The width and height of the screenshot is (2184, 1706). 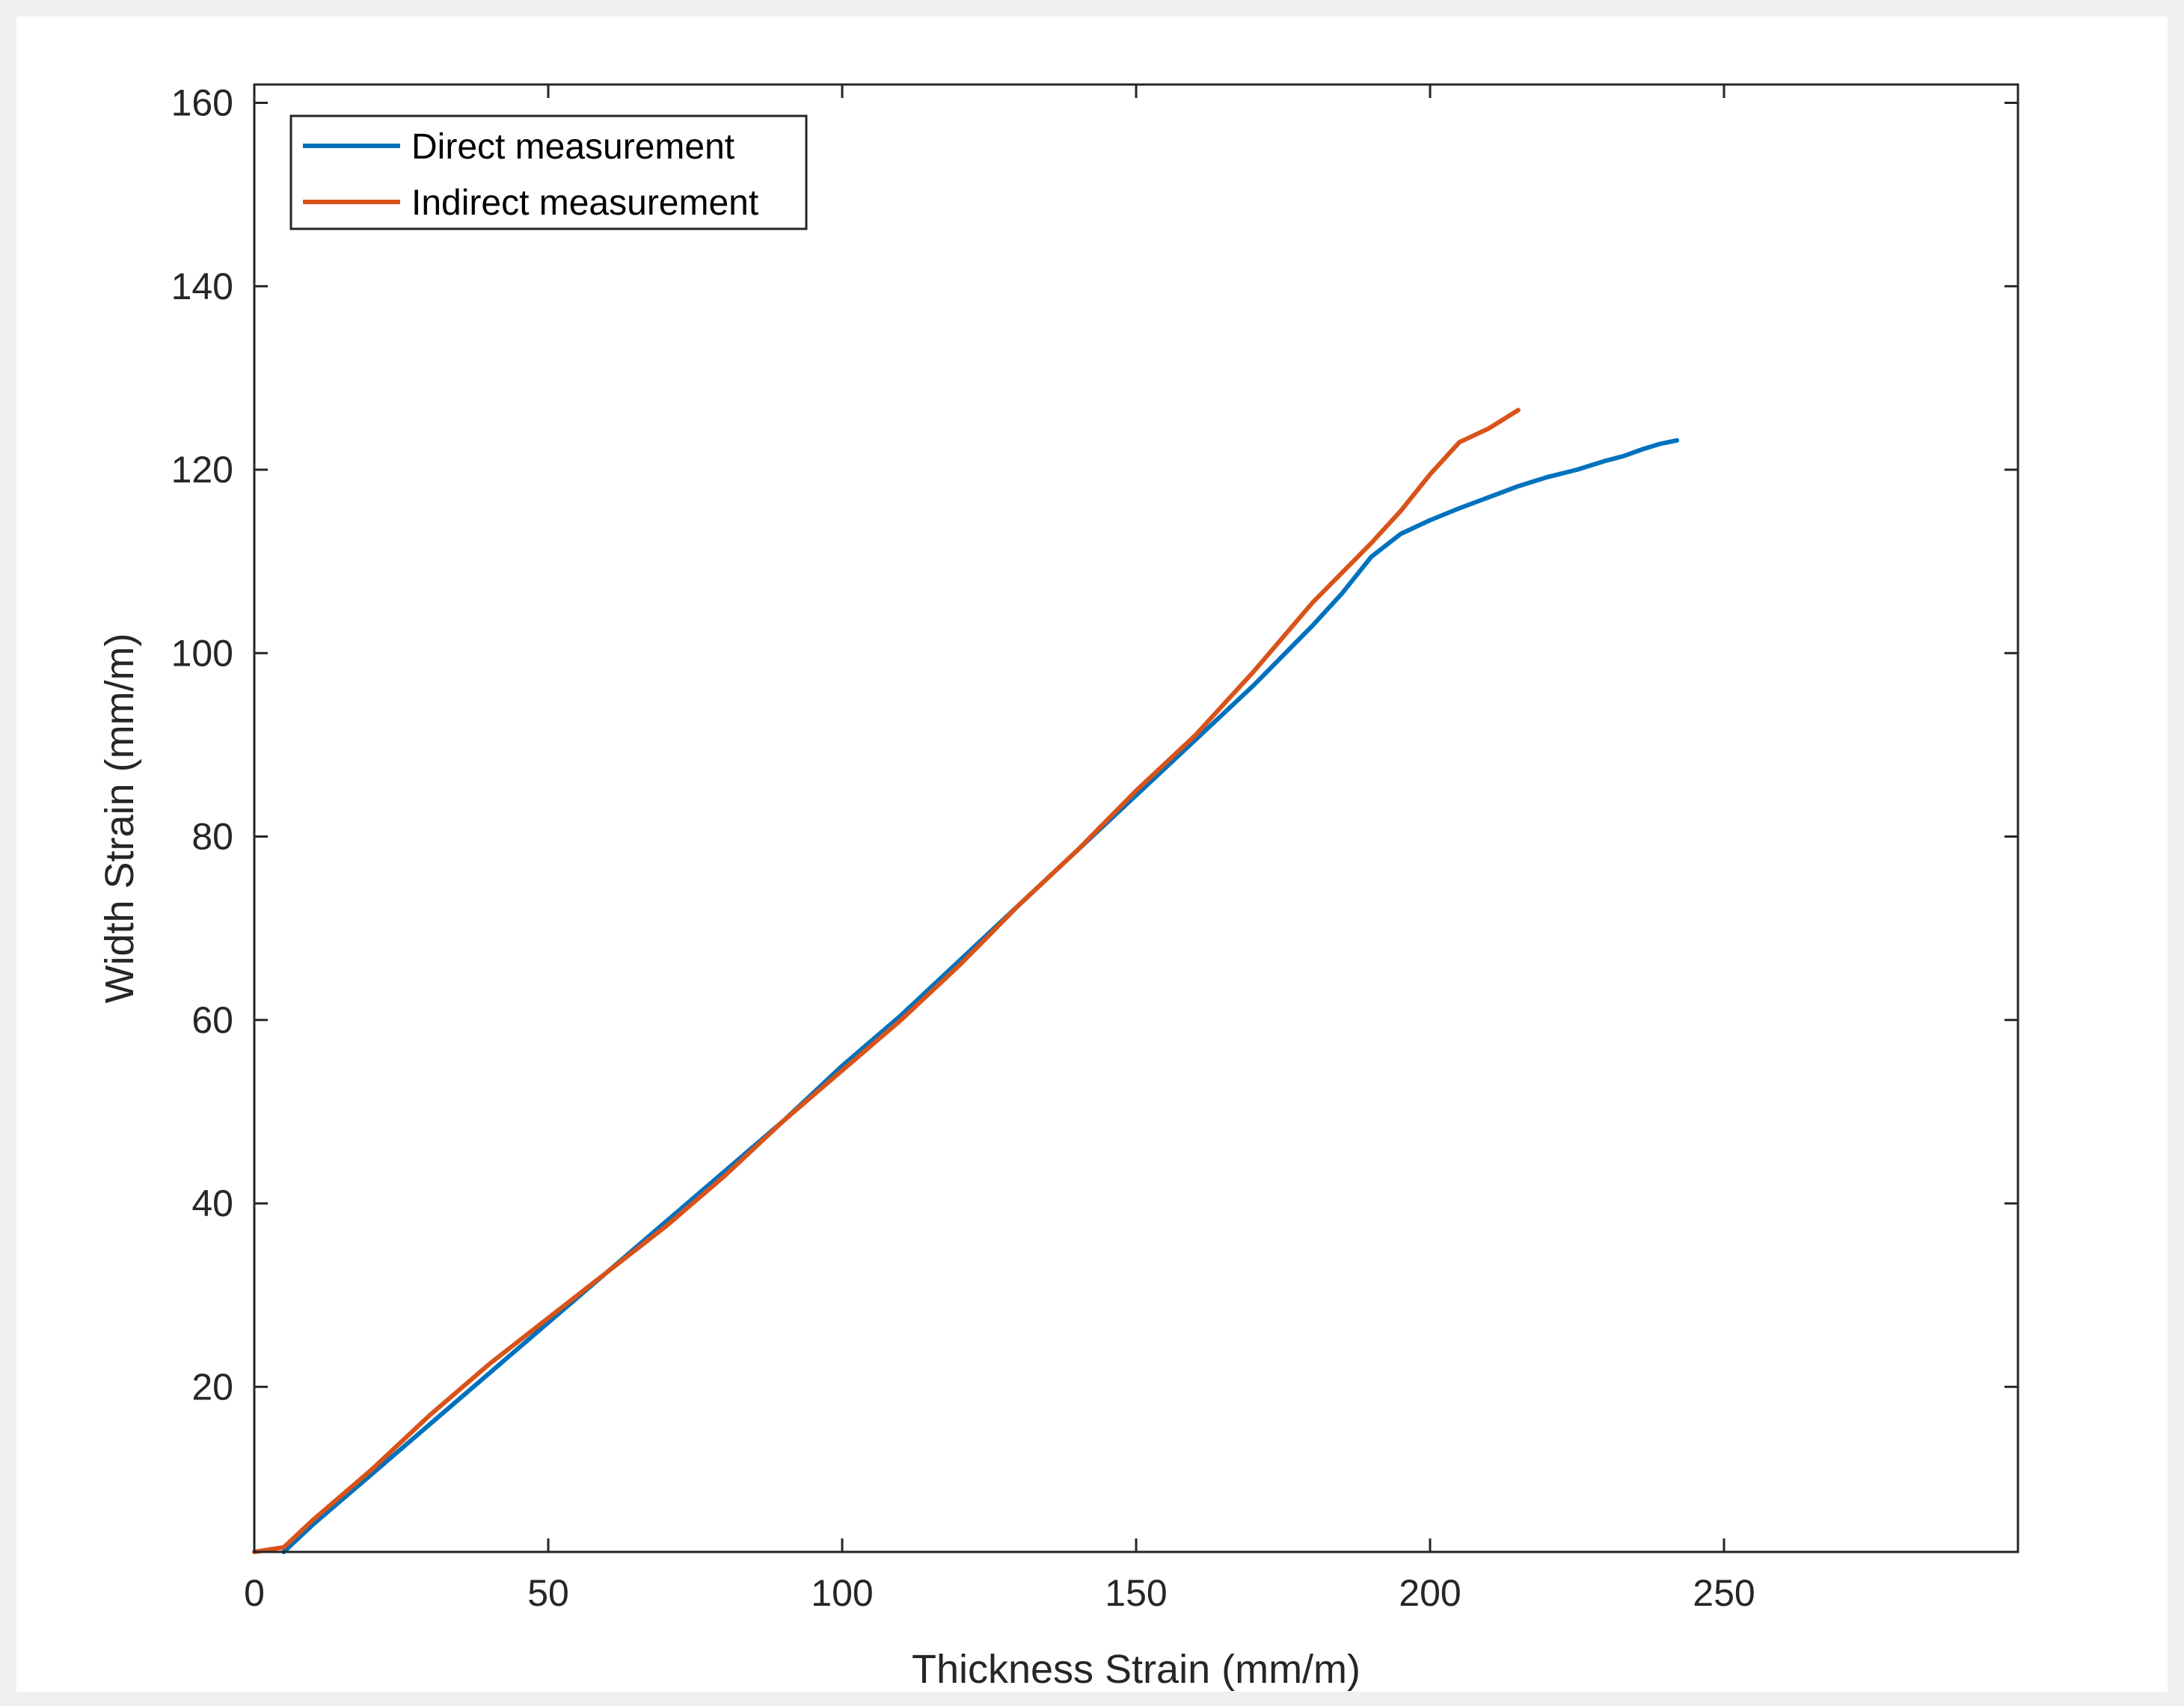 What do you see at coordinates (119, 818) in the screenshot?
I see `y-axis-label: Width Strain (mm/m)` at bounding box center [119, 818].